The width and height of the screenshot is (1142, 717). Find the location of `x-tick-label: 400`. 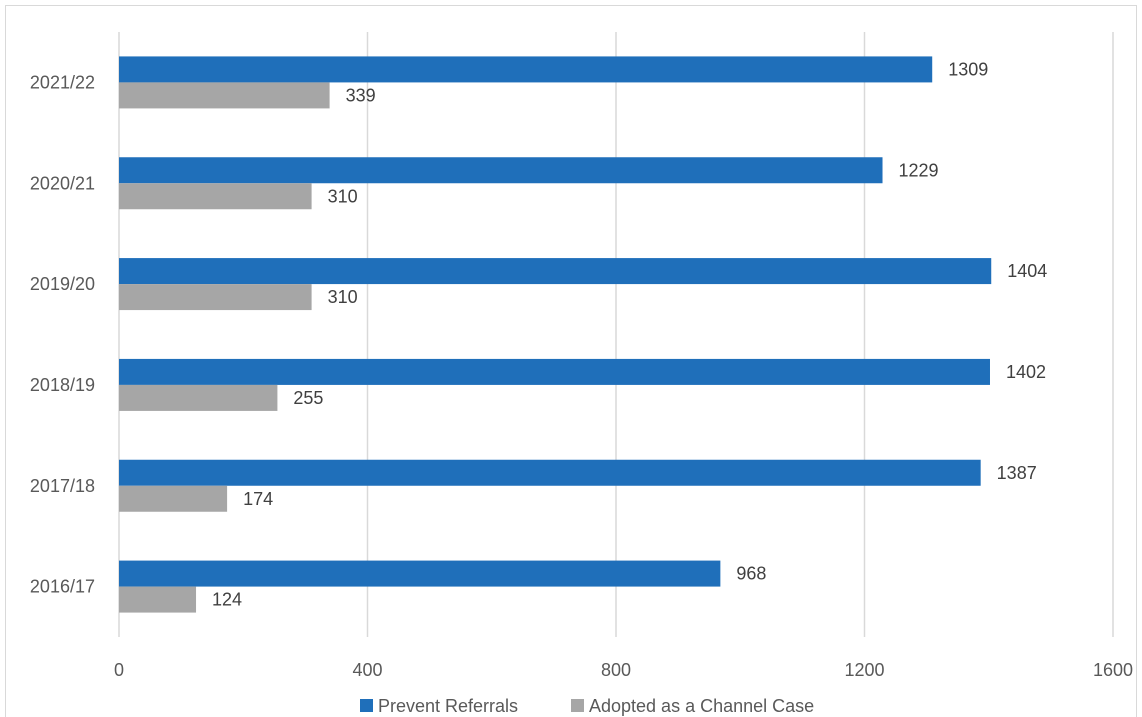

x-tick-label: 400 is located at coordinates (367, 670).